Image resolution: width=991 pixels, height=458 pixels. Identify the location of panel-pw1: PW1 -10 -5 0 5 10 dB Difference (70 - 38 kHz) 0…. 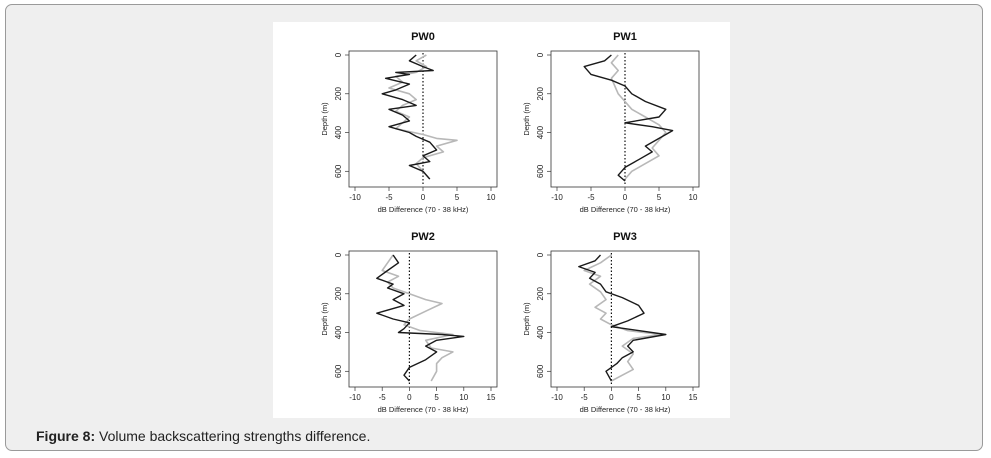
(611, 122).